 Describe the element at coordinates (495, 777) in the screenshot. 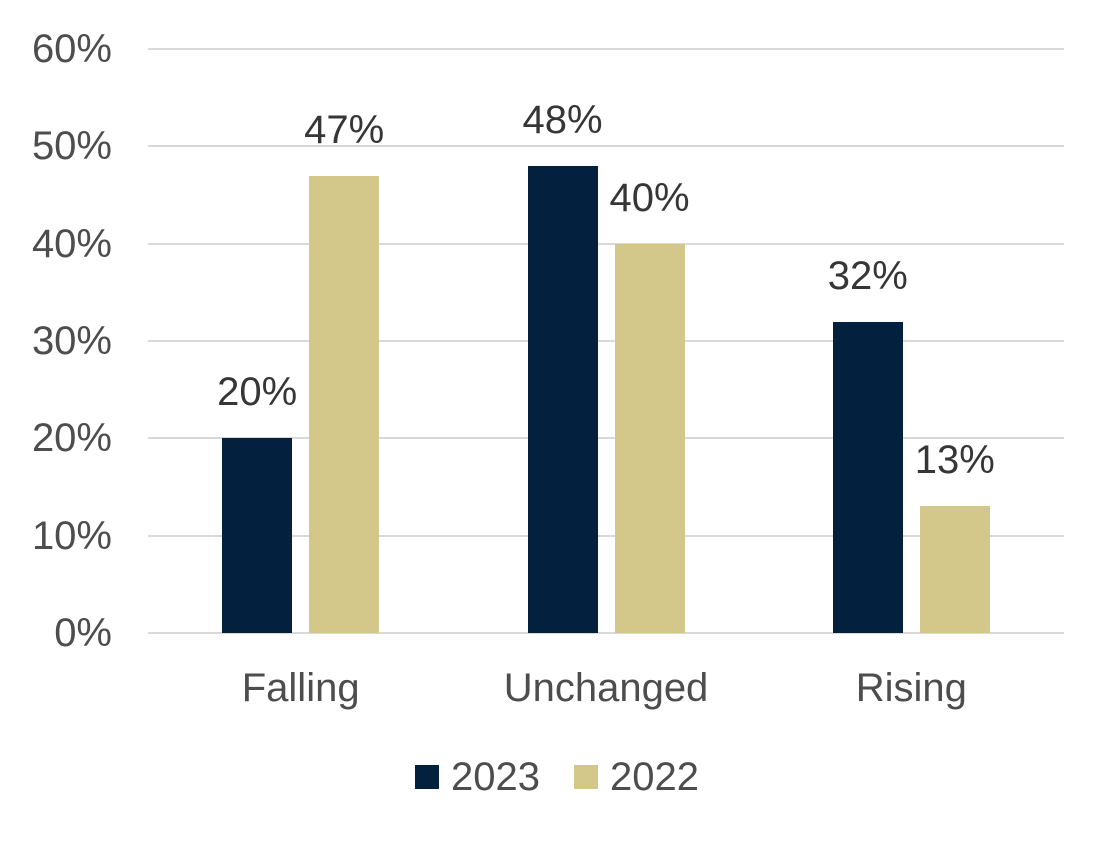

I see `legend-label: 2023` at that location.